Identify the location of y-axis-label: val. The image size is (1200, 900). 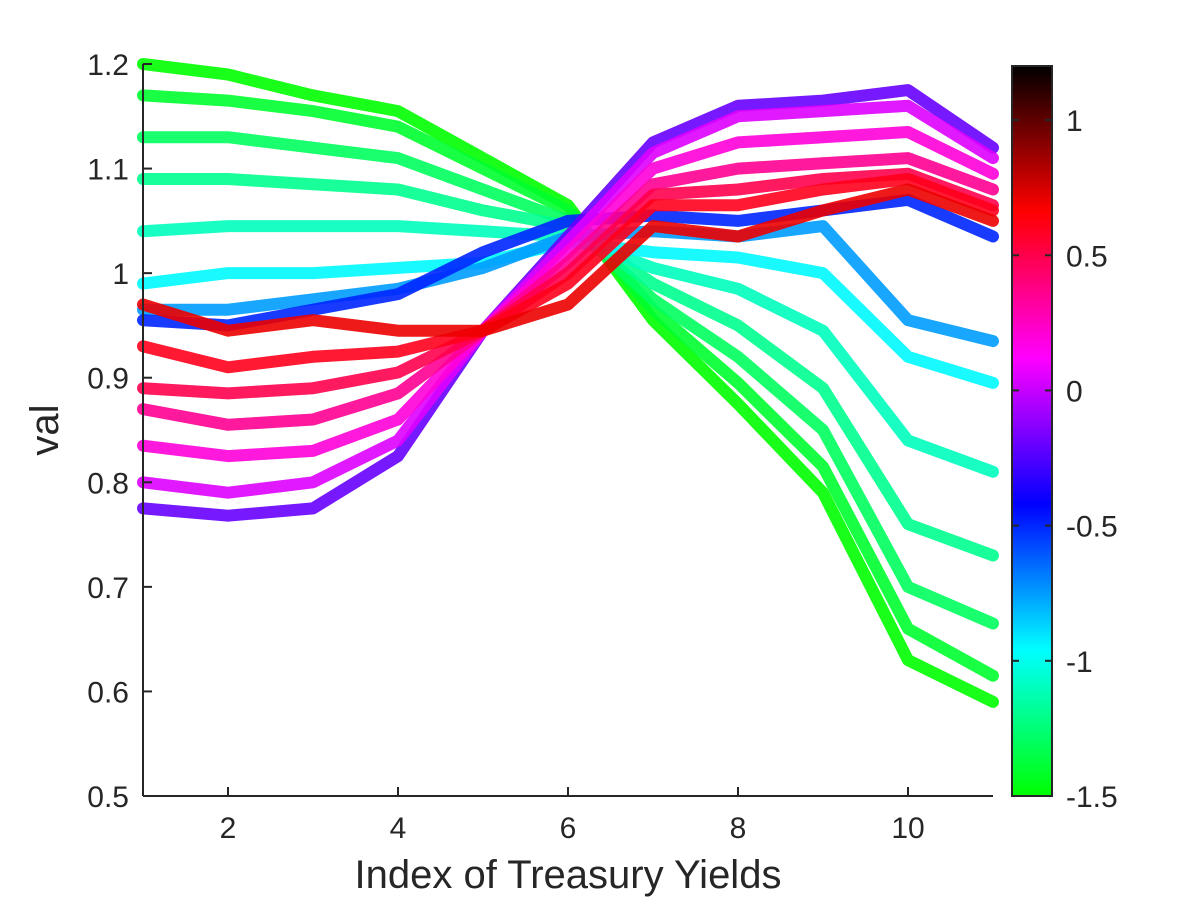
(45, 429).